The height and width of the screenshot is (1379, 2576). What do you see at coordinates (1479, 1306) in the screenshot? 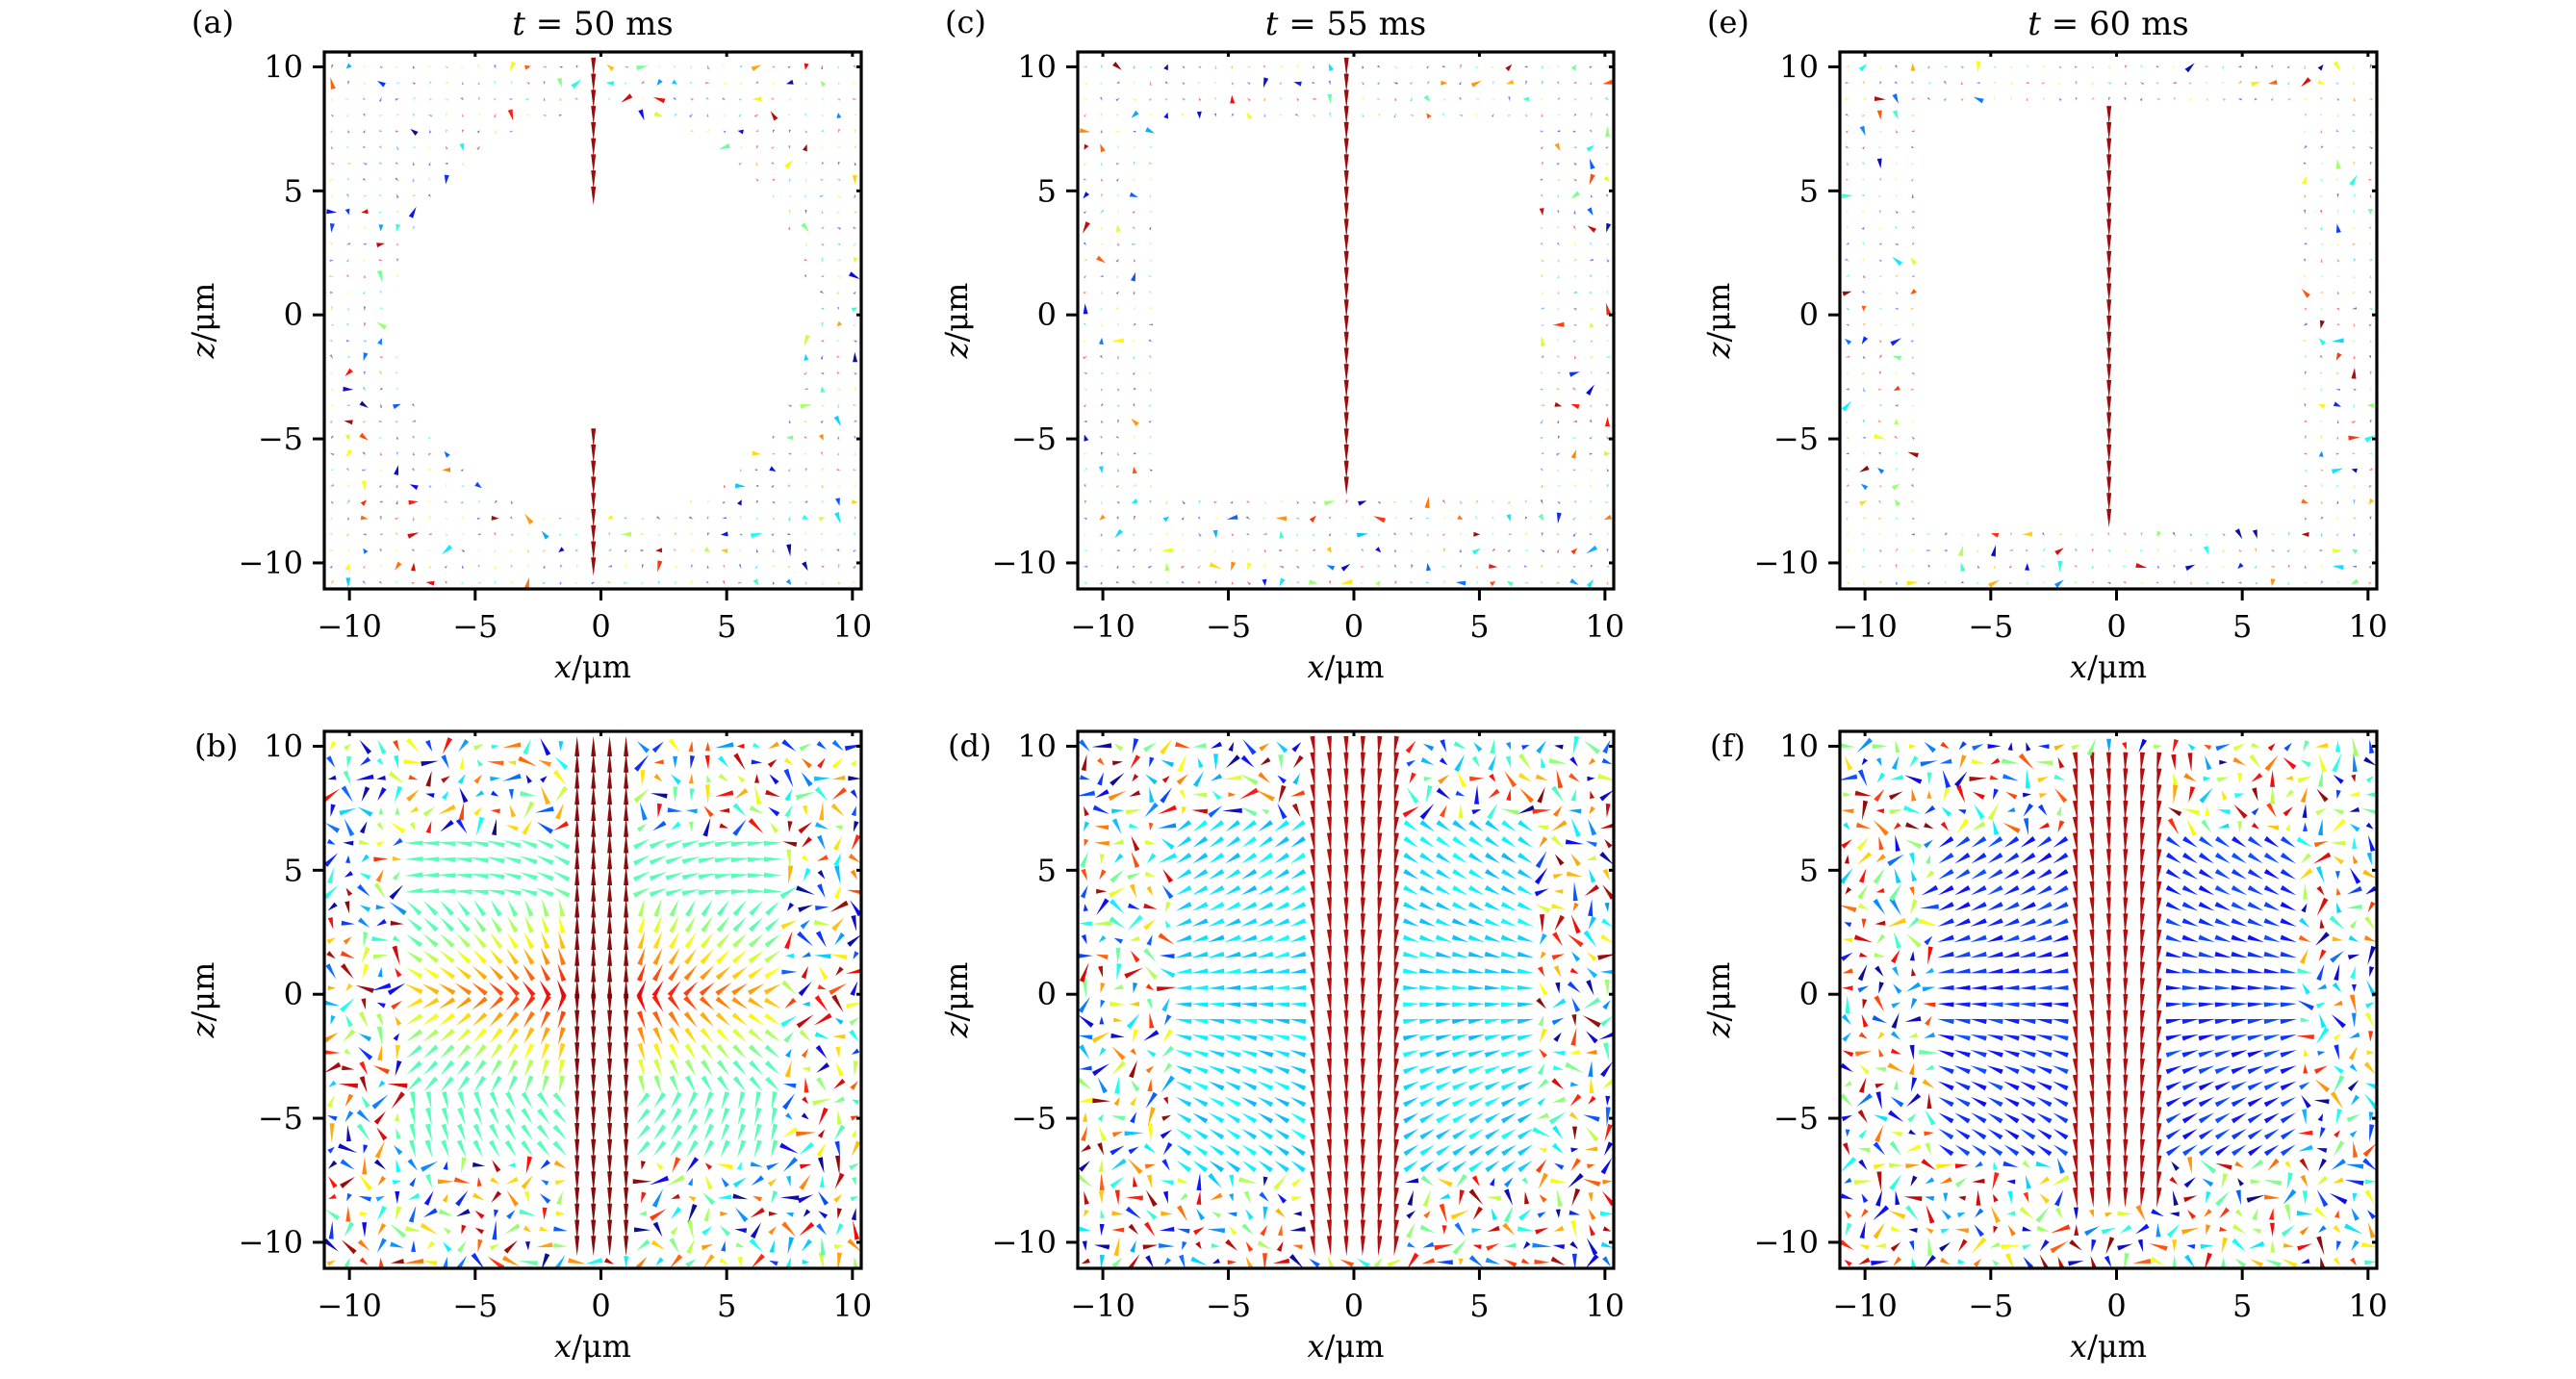
I see `x-tick-label: 5` at bounding box center [1479, 1306].